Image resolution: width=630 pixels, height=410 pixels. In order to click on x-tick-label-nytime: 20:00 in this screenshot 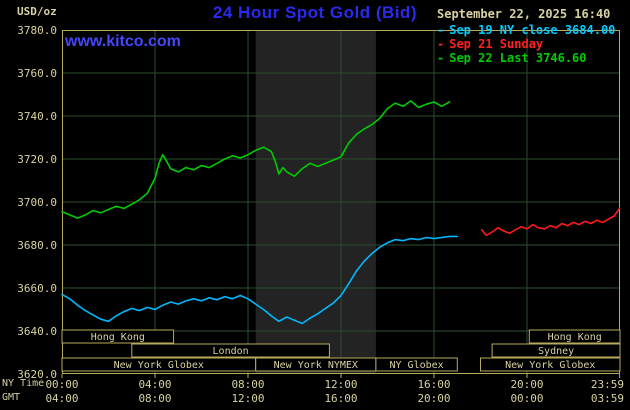, I will do `click(526, 384)`.